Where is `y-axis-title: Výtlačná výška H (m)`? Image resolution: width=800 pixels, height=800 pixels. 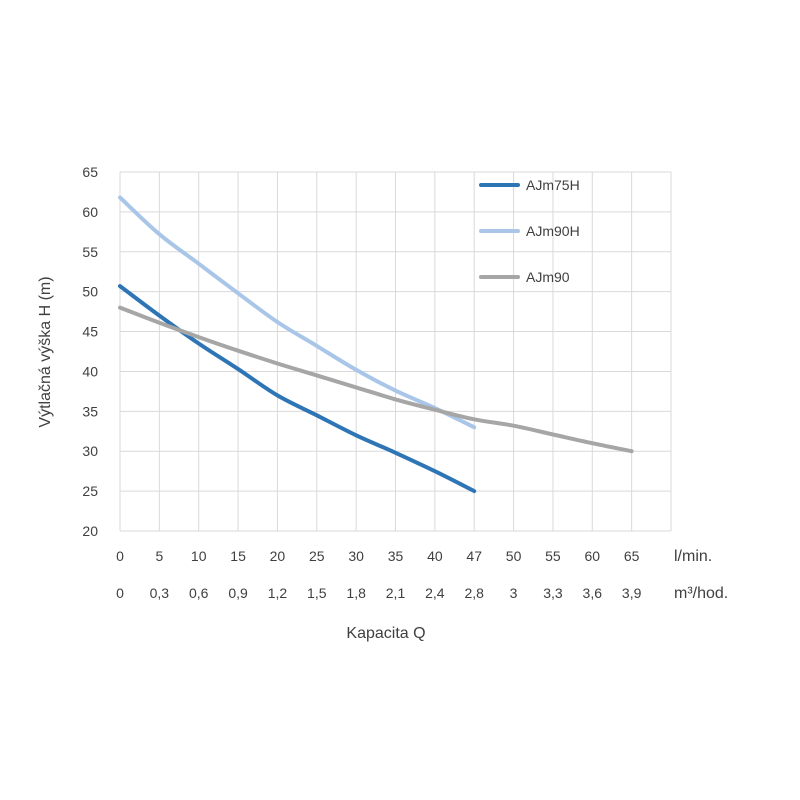 y-axis-title: Výtlačná výška H (m) is located at coordinates (45, 351).